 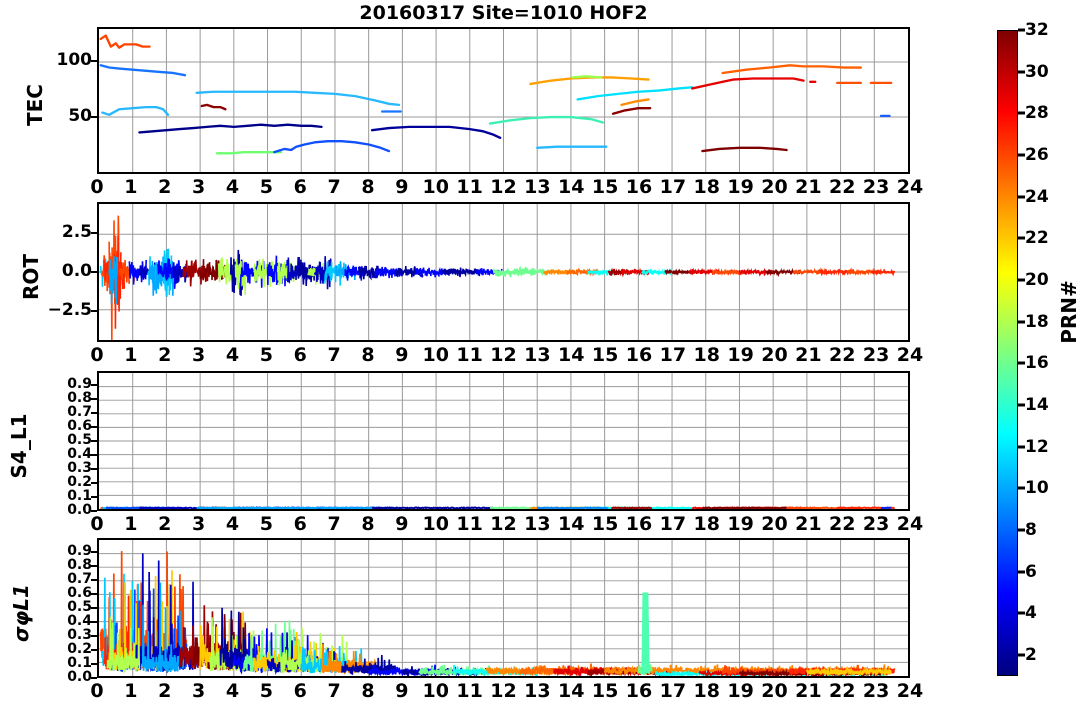 What do you see at coordinates (266, 355) in the screenshot?
I see `x-tick-5: 5` at bounding box center [266, 355].